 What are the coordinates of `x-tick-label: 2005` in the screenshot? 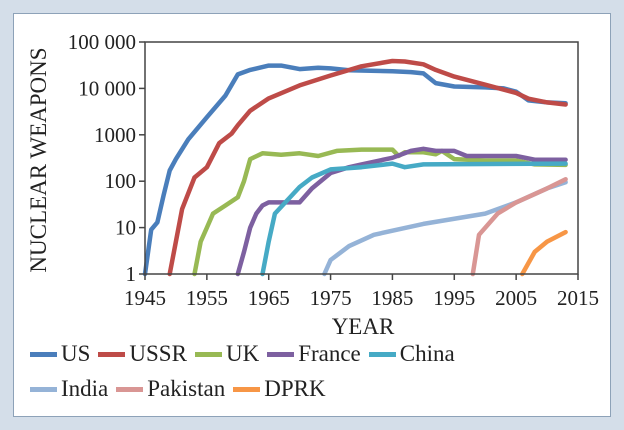 It's located at (516, 298).